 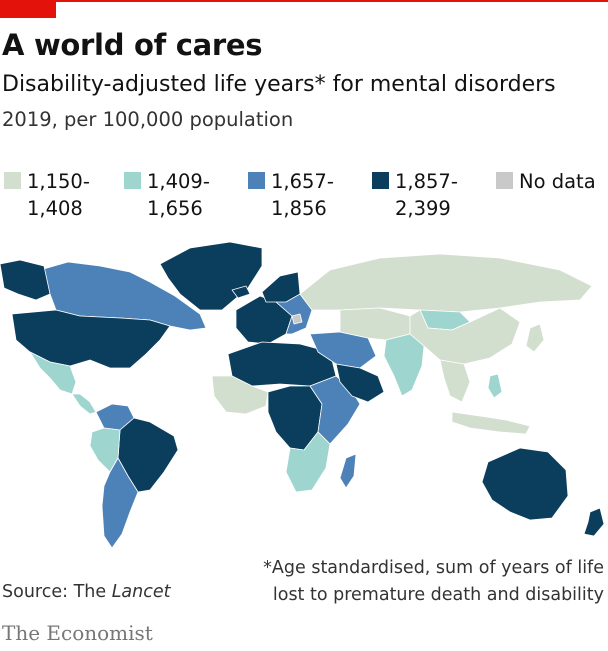 I want to click on region-china, so click(x=465, y=336).